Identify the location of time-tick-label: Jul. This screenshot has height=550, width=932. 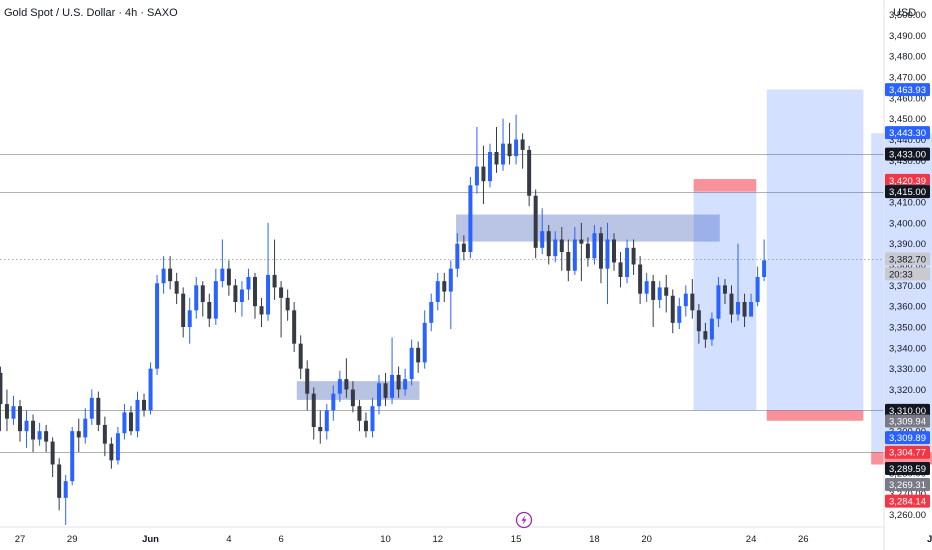
(929, 539).